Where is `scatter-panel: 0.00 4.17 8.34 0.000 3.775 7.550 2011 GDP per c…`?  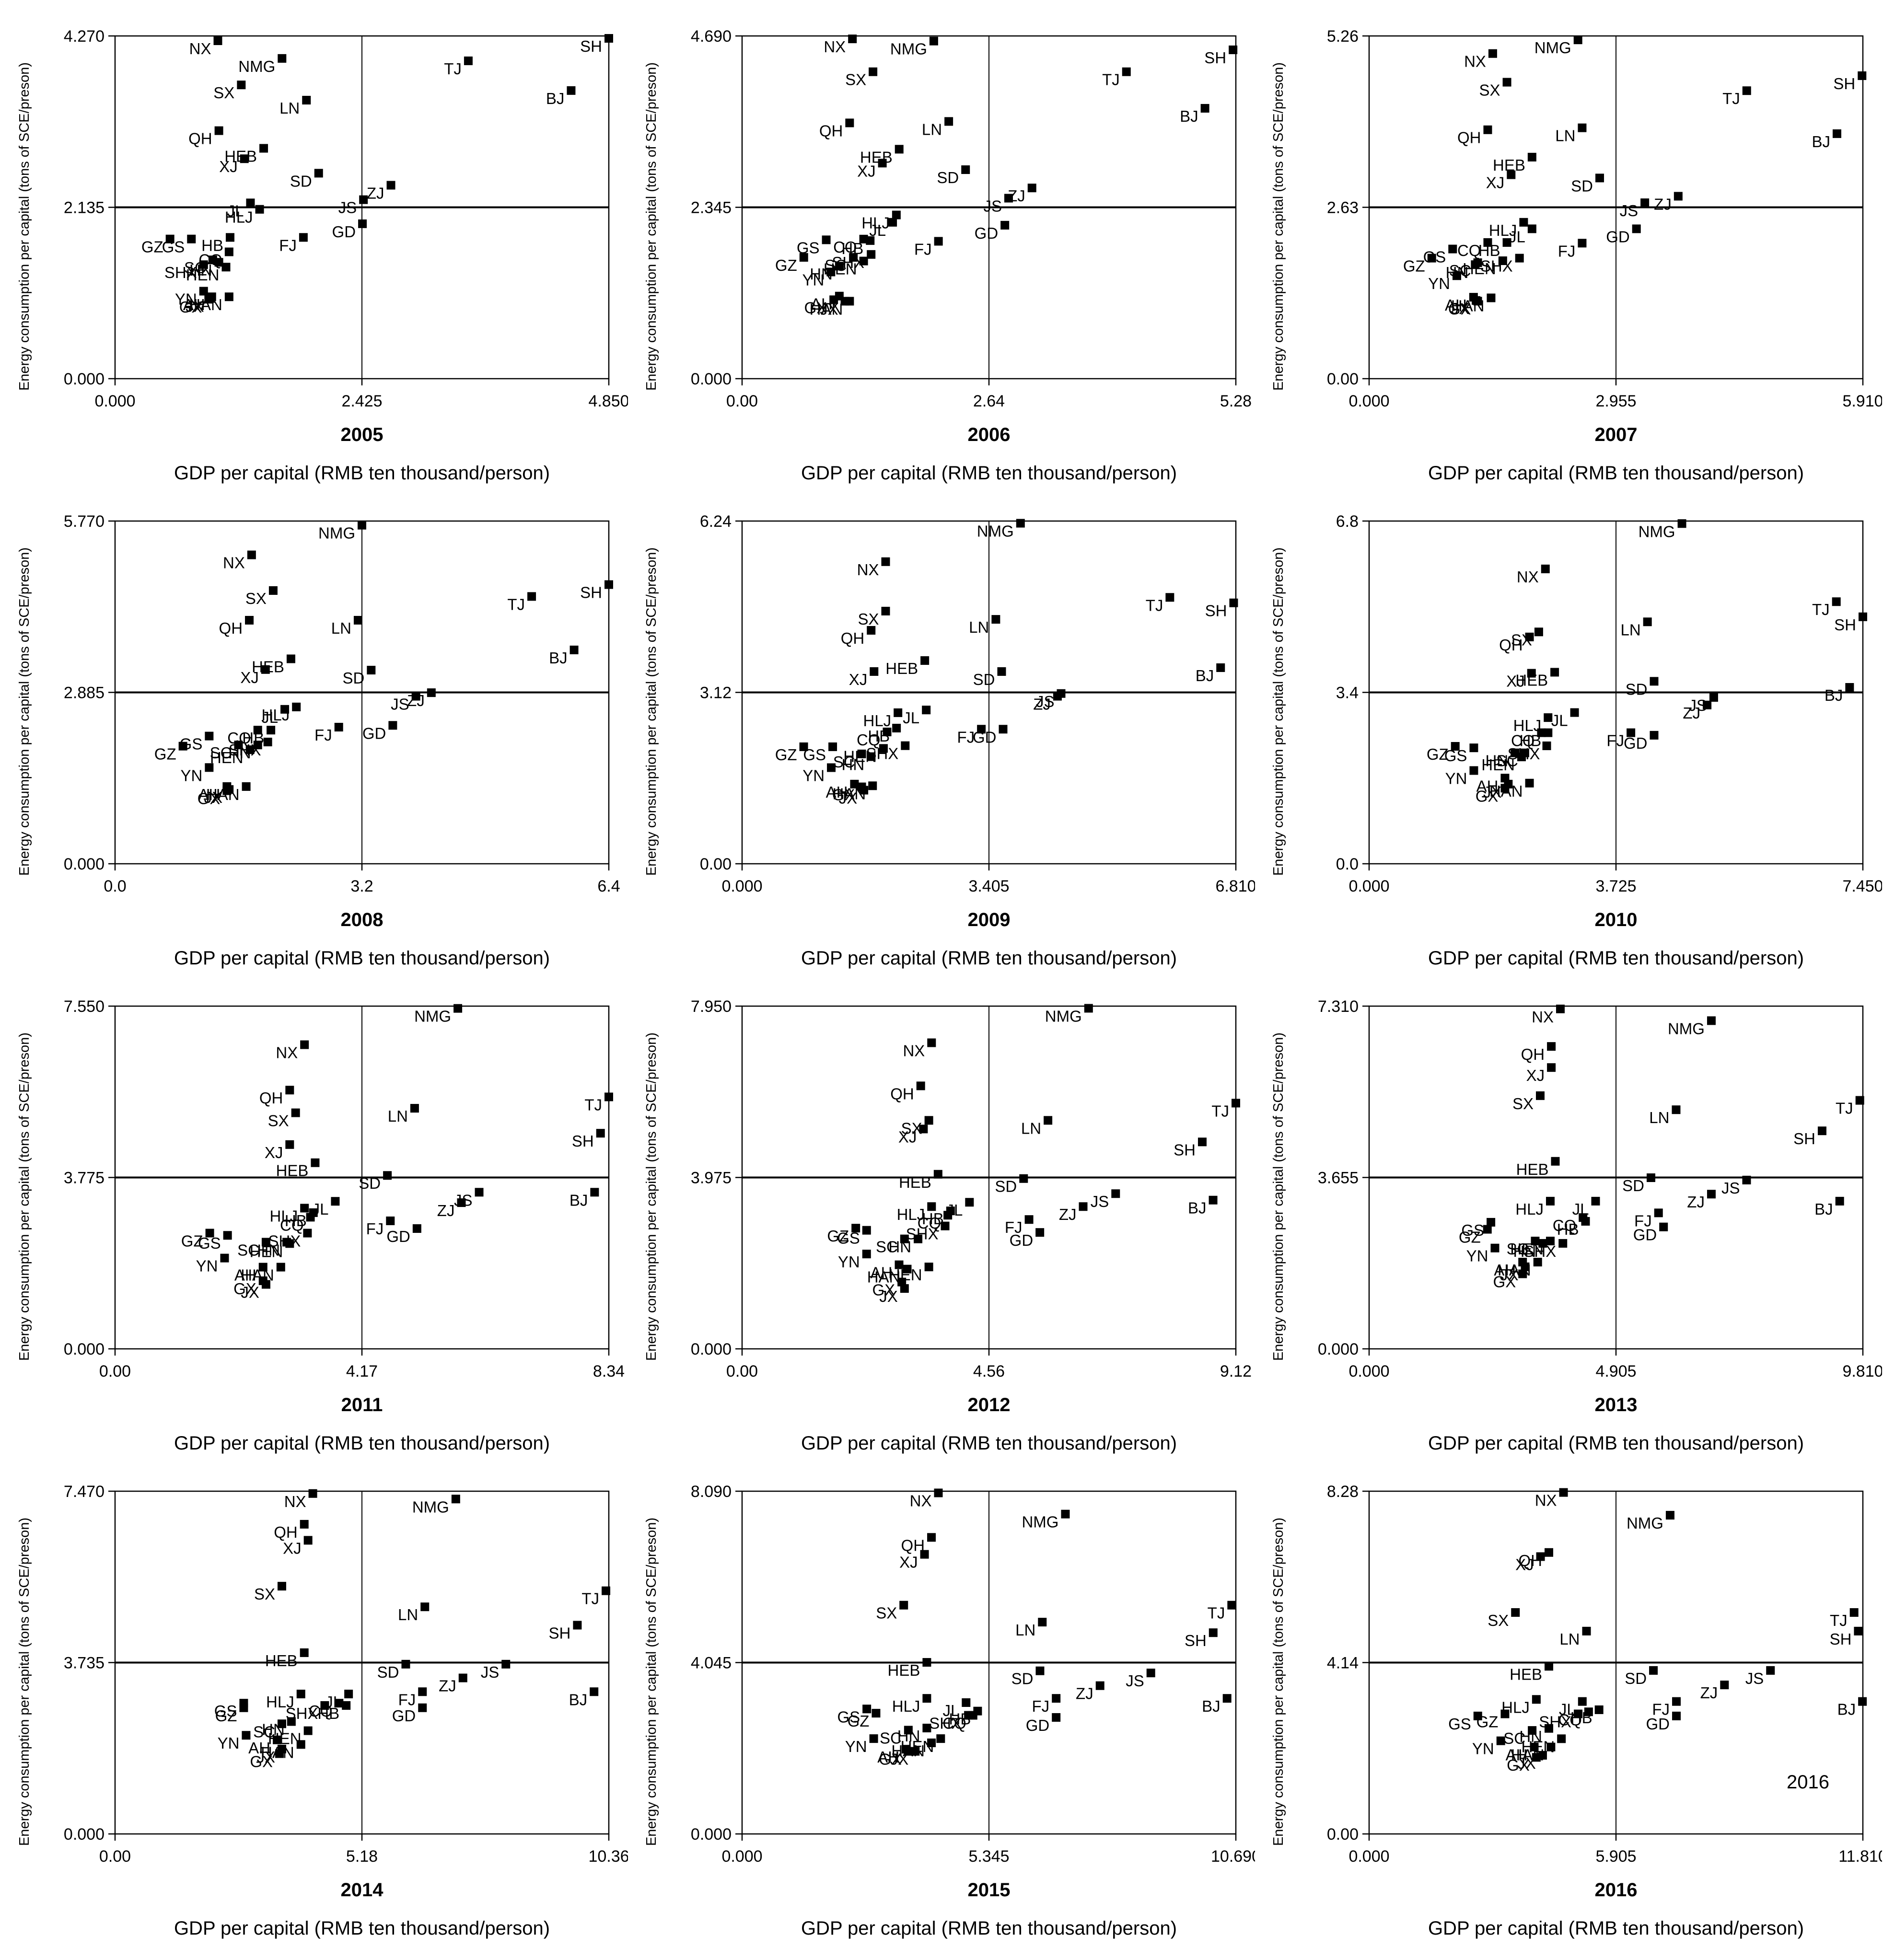 scatter-panel: 0.00 4.17 8.34 0.000 3.775 7.550 2011 GDP per c… is located at coordinates (316, 1219).